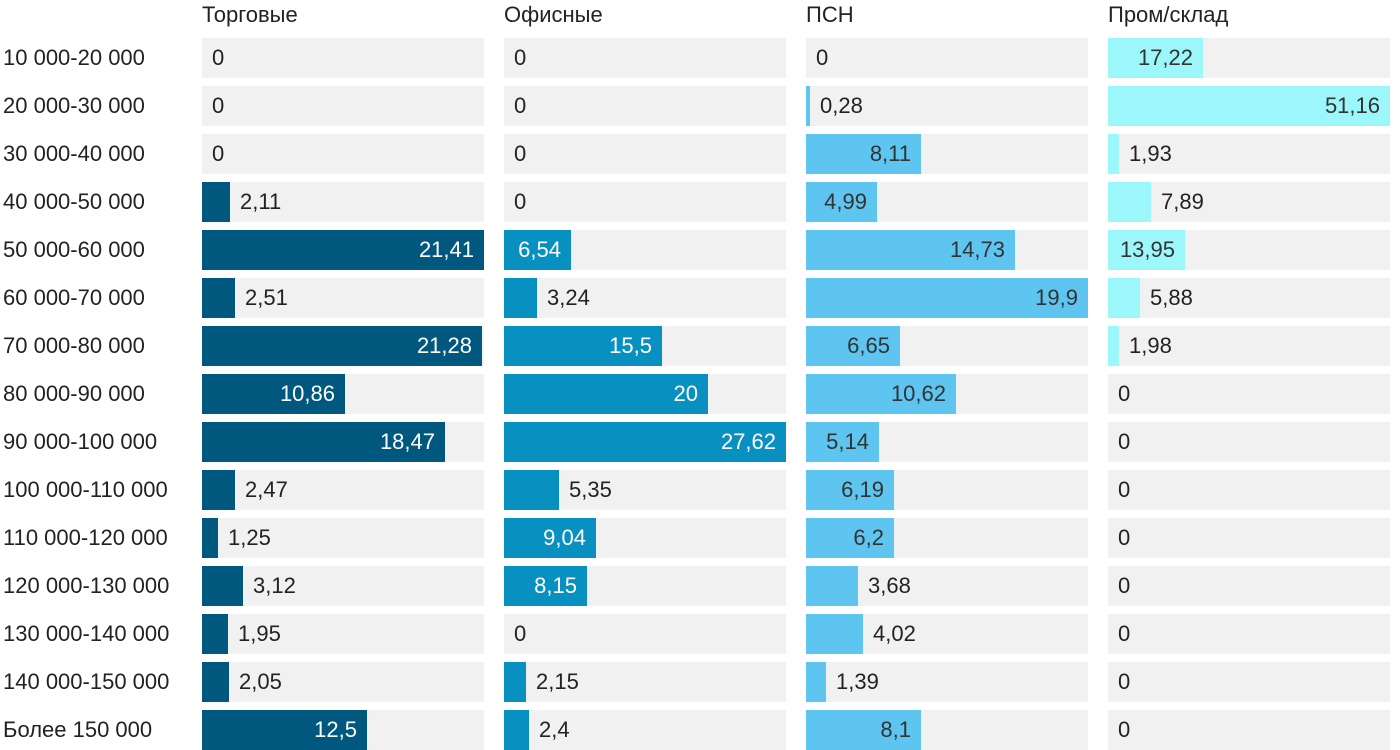 The height and width of the screenshot is (750, 1400). What do you see at coordinates (977, 249) in the screenshot?
I see `data-label: 14,73` at bounding box center [977, 249].